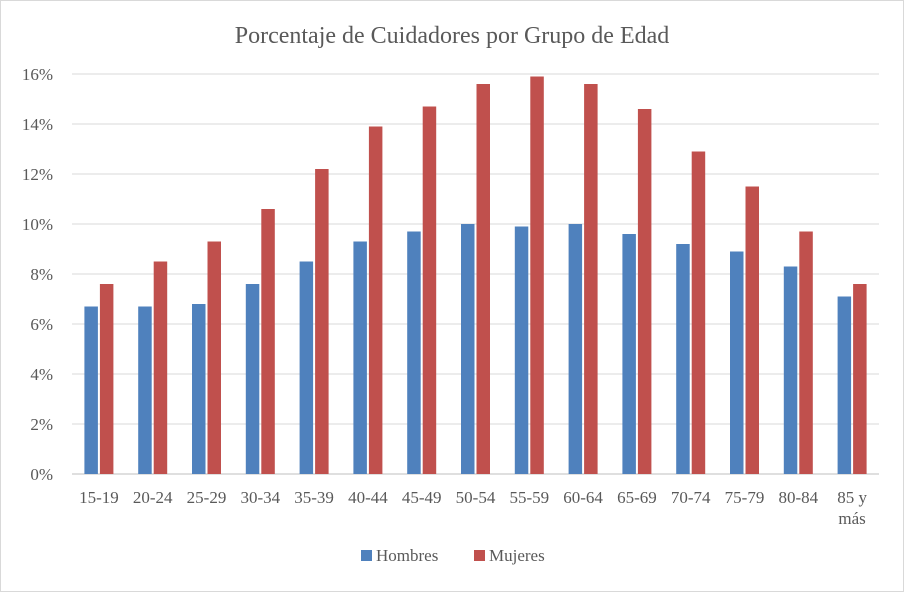  I want to click on bar-hombres-85-y-más, so click(844, 385).